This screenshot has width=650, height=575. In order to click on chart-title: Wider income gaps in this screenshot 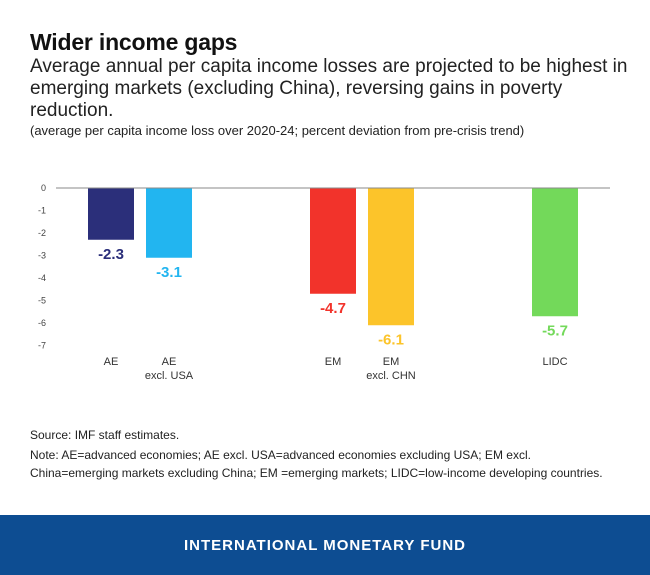, I will do `click(134, 42)`.